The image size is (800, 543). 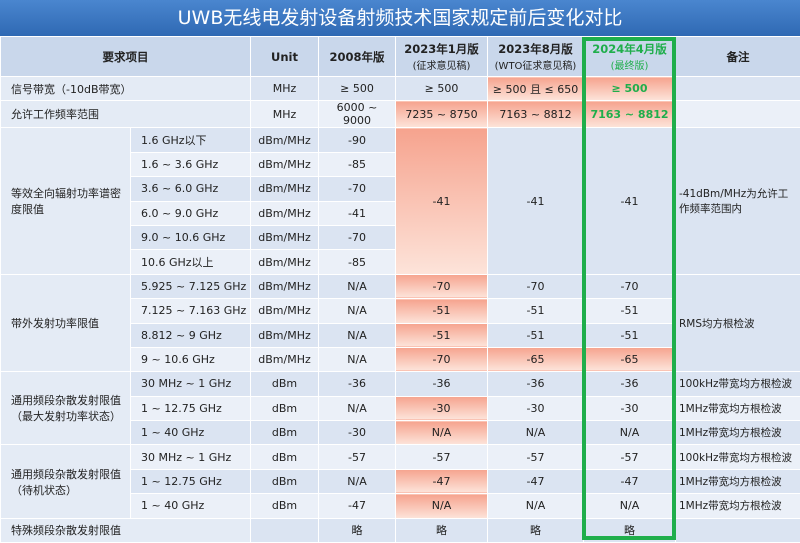 I want to click on table-cell: 7.125 ~ 7.163 GHz, so click(x=191, y=311).